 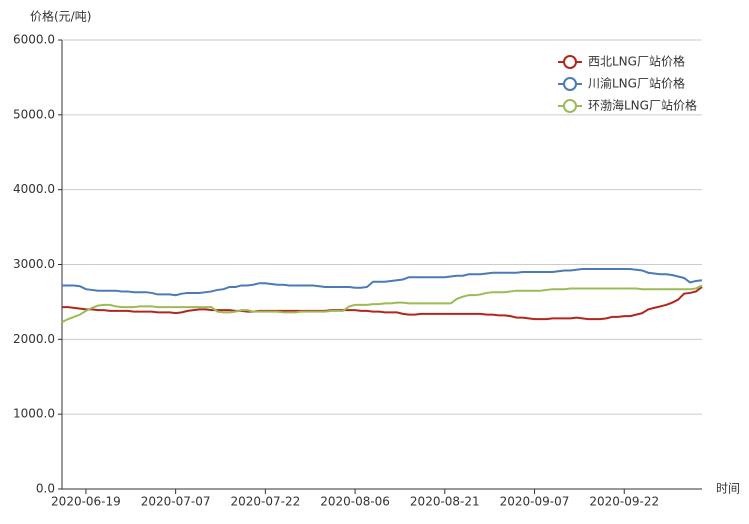 I want to click on legend-label: 川渝LNG厂站价格, so click(x=636, y=83).